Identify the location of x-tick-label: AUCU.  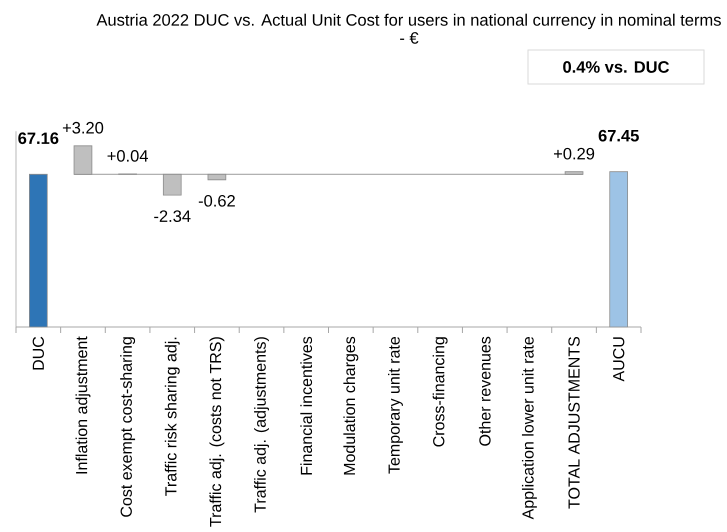
(618, 359).